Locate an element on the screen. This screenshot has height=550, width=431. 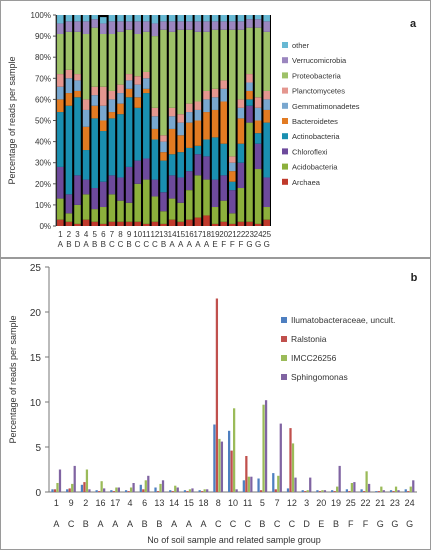
legend-label: Verrucomicrobia is located at coordinates (319, 60).